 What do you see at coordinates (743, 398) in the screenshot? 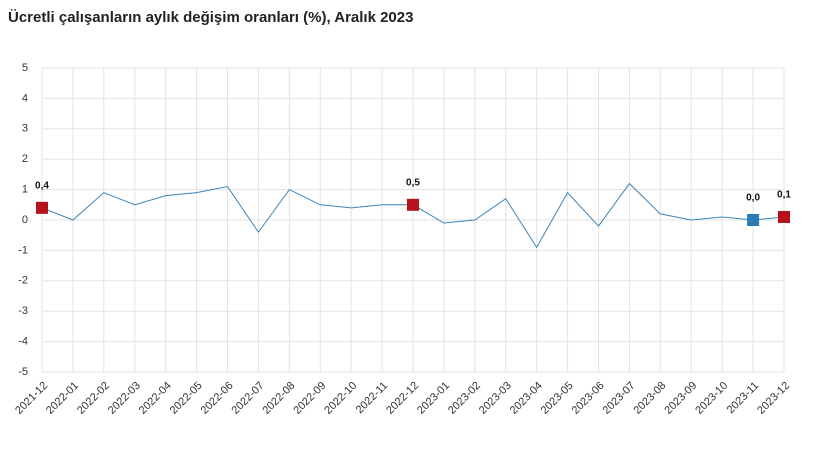
I see `x-tick-label: 2023-11` at bounding box center [743, 398].